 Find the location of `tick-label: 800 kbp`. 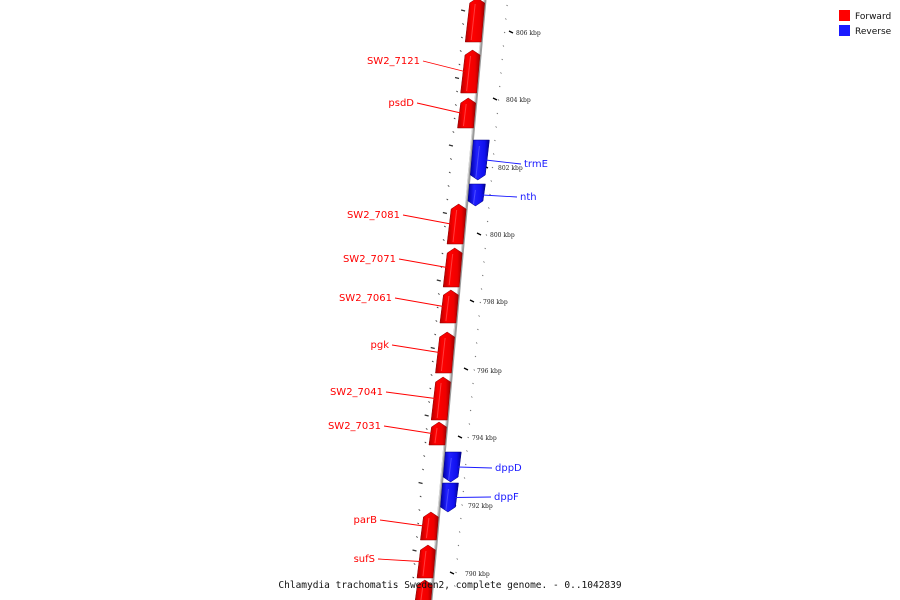

tick-label: 800 kbp is located at coordinates (502, 235).